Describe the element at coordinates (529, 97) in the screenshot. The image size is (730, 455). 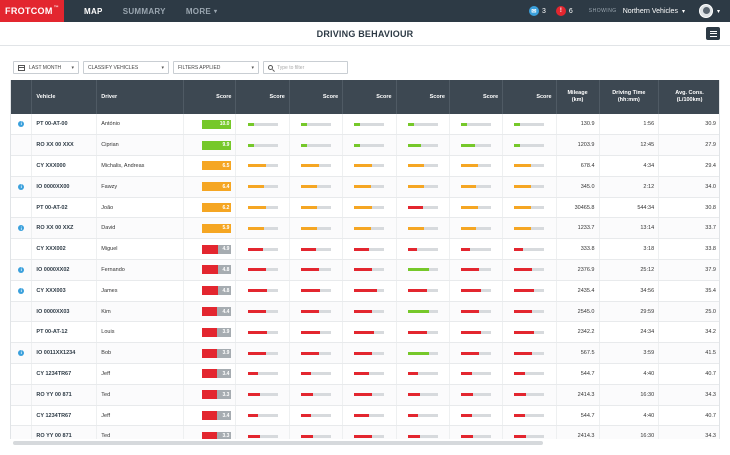
I see `header-score-6: Score` at that location.